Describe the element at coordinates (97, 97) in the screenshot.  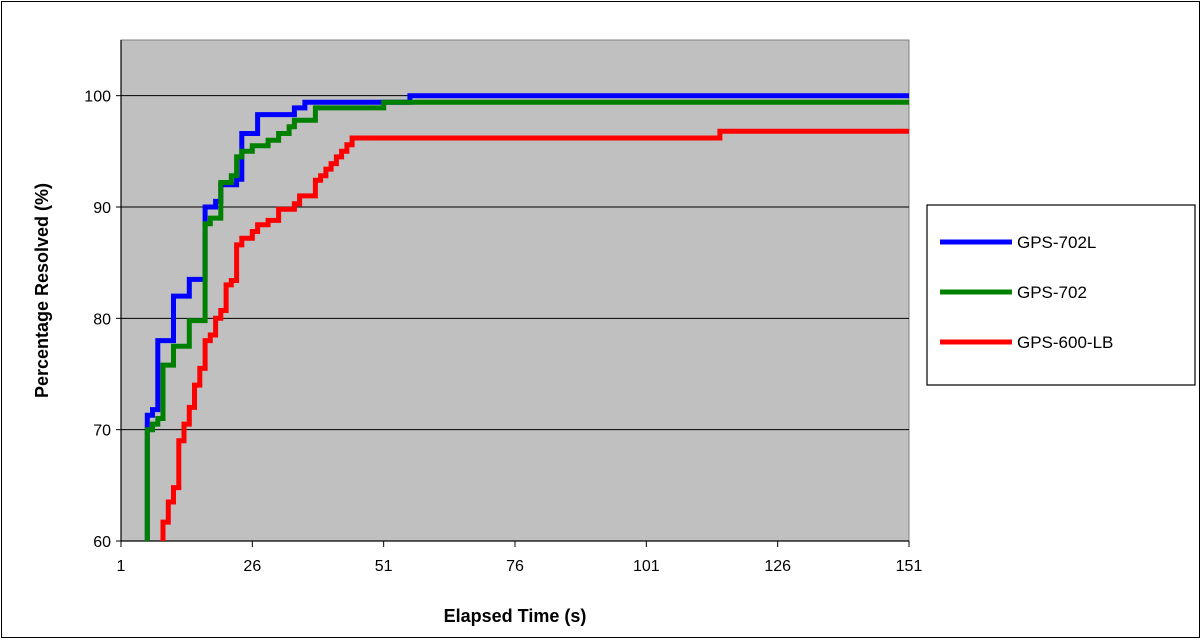
I see `y-tick-label: 100` at that location.